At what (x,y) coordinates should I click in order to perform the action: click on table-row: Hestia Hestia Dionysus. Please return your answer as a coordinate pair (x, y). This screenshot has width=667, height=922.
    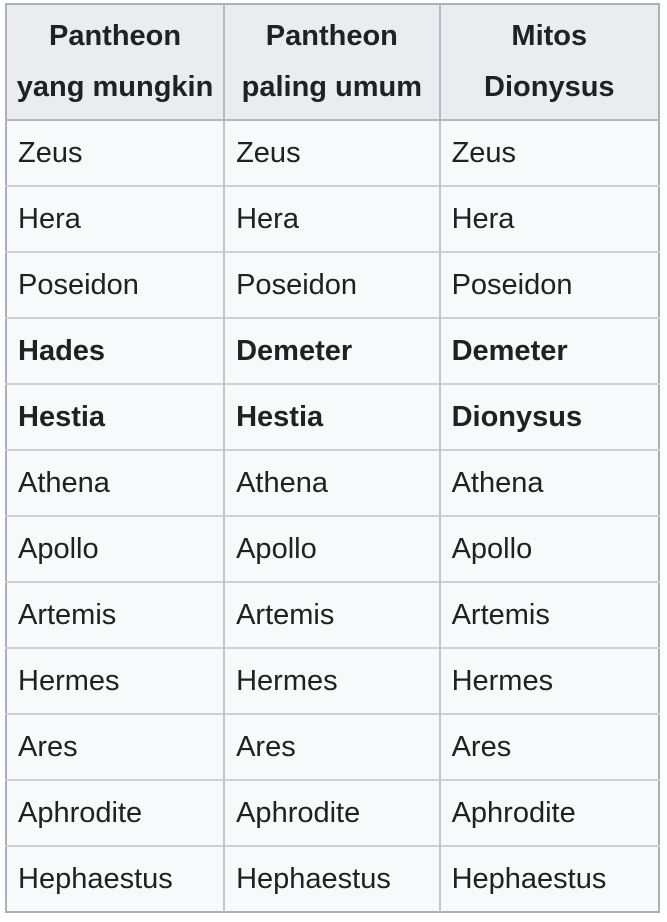
    Looking at the image, I should click on (332, 416).